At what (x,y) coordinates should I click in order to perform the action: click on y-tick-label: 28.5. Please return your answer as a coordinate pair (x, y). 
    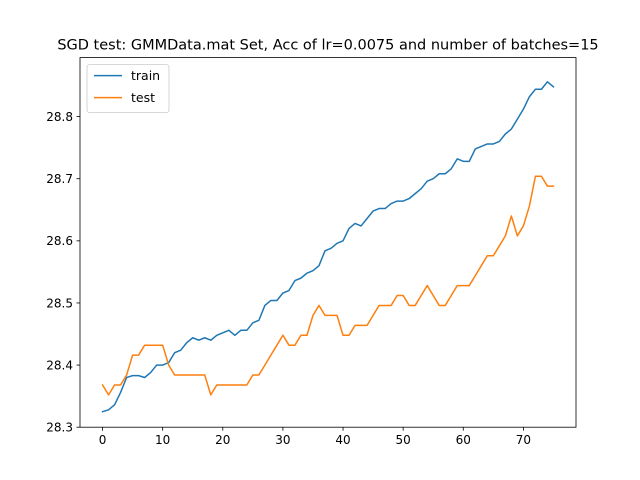
    Looking at the image, I should click on (59, 303).